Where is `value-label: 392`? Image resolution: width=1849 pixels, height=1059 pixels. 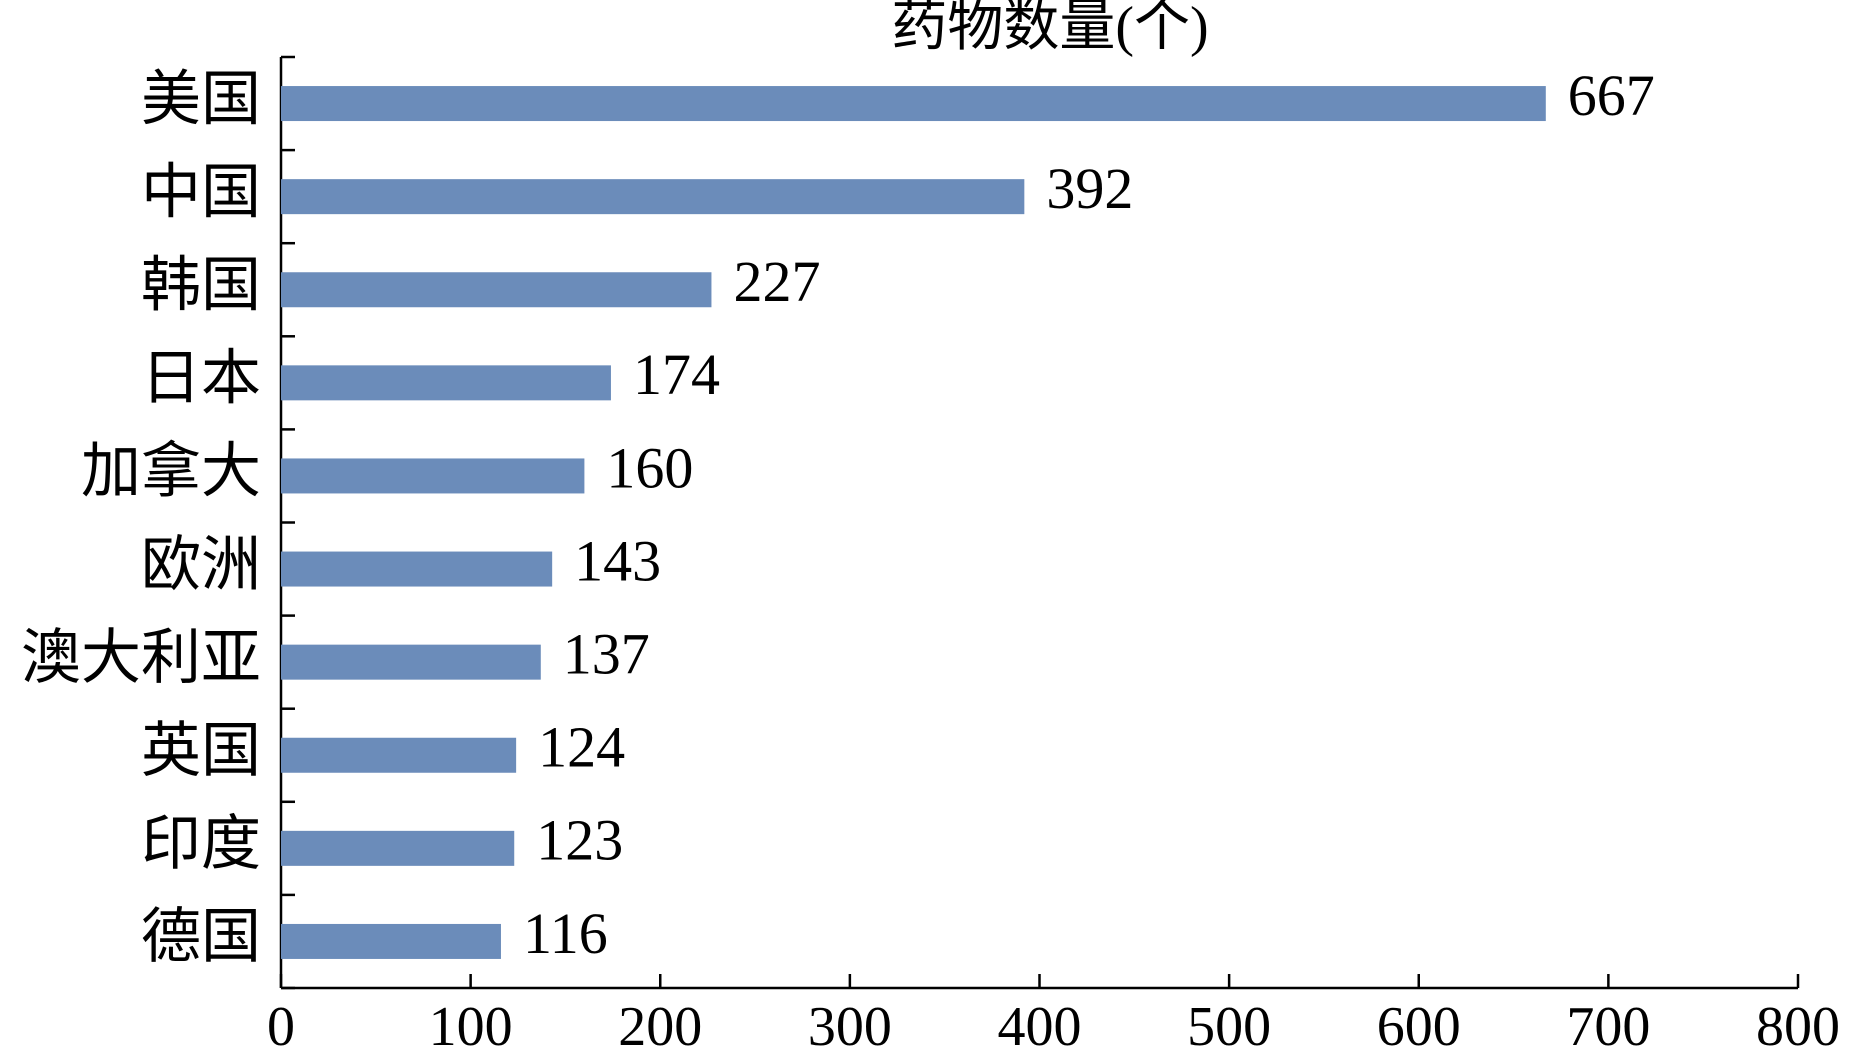 value-label: 392 is located at coordinates (1089, 188).